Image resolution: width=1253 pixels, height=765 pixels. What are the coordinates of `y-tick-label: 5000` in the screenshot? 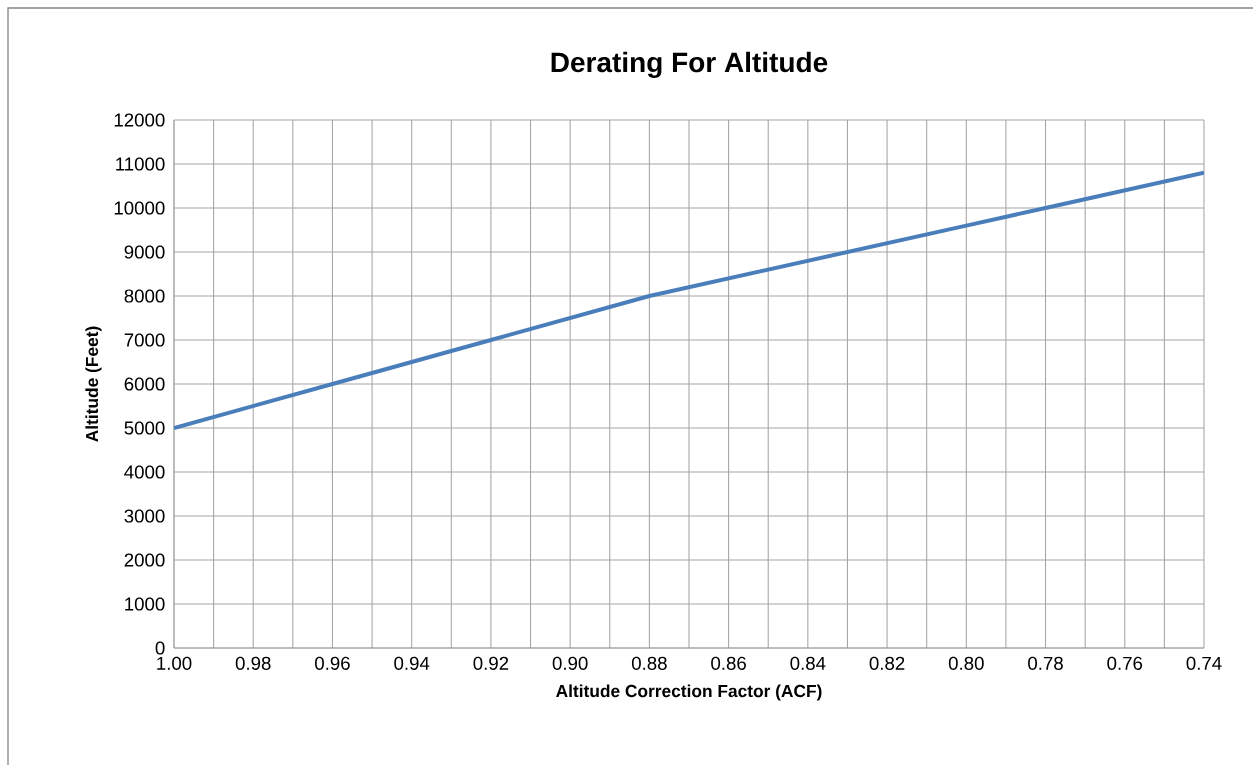 It's located at (144, 428).